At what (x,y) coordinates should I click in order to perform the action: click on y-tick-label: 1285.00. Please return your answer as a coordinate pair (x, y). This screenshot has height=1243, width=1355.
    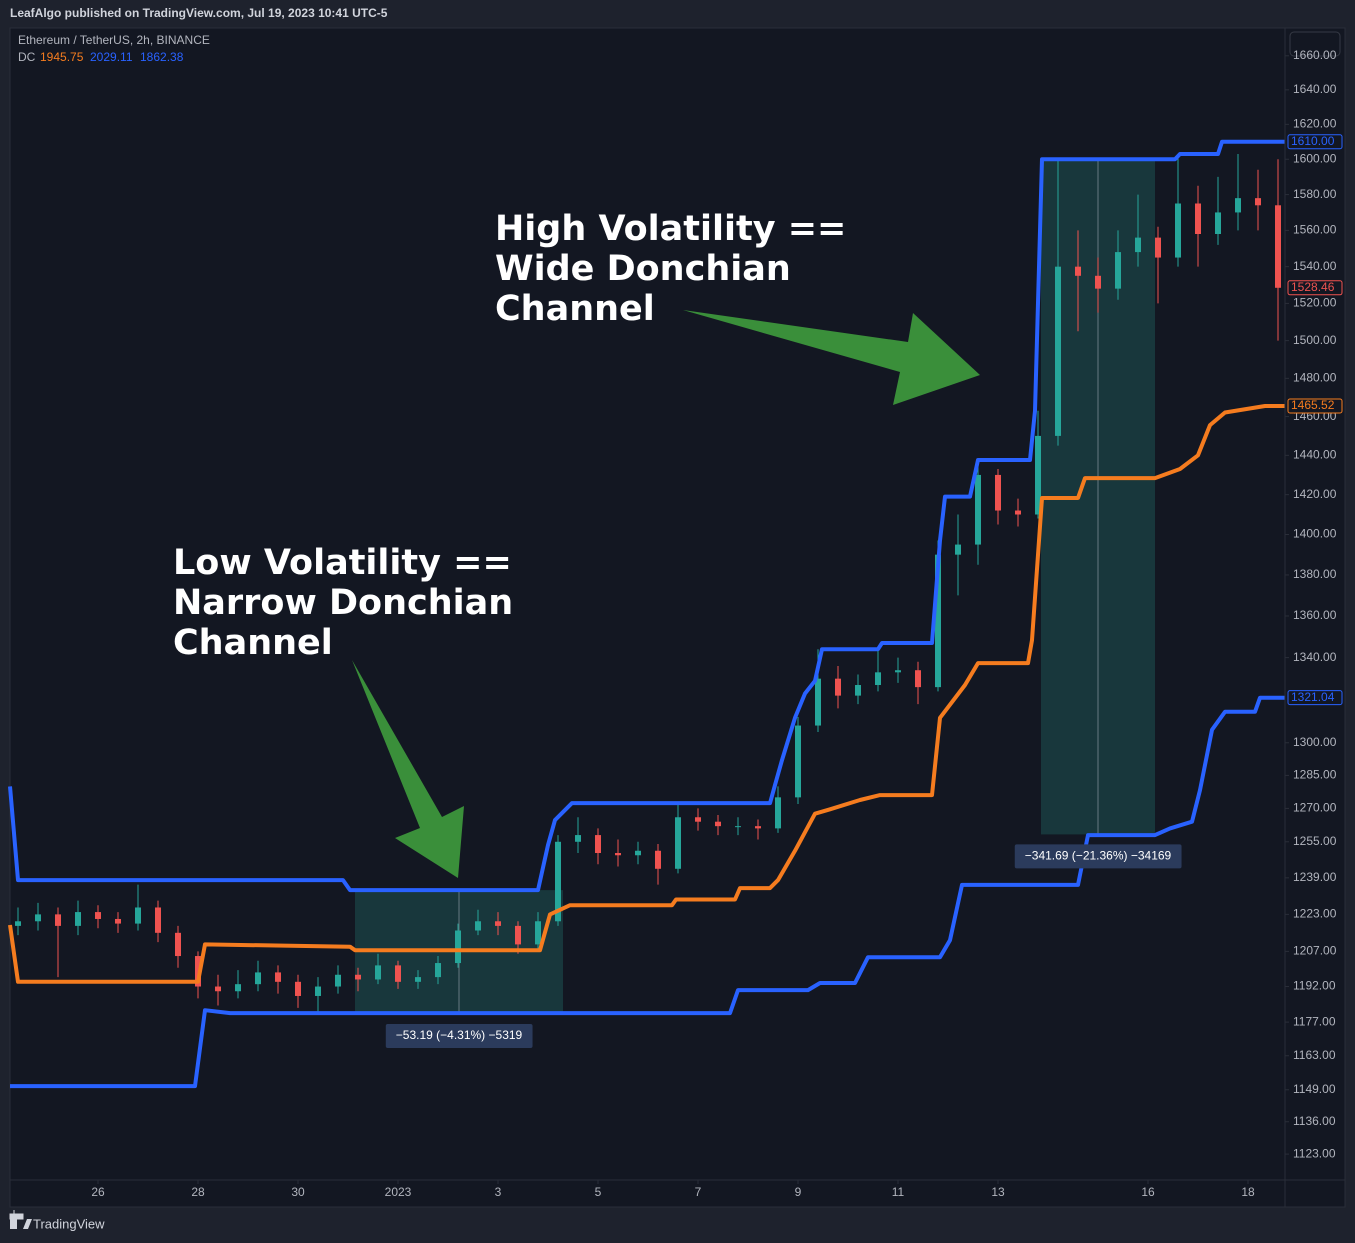
    Looking at the image, I should click on (1315, 775).